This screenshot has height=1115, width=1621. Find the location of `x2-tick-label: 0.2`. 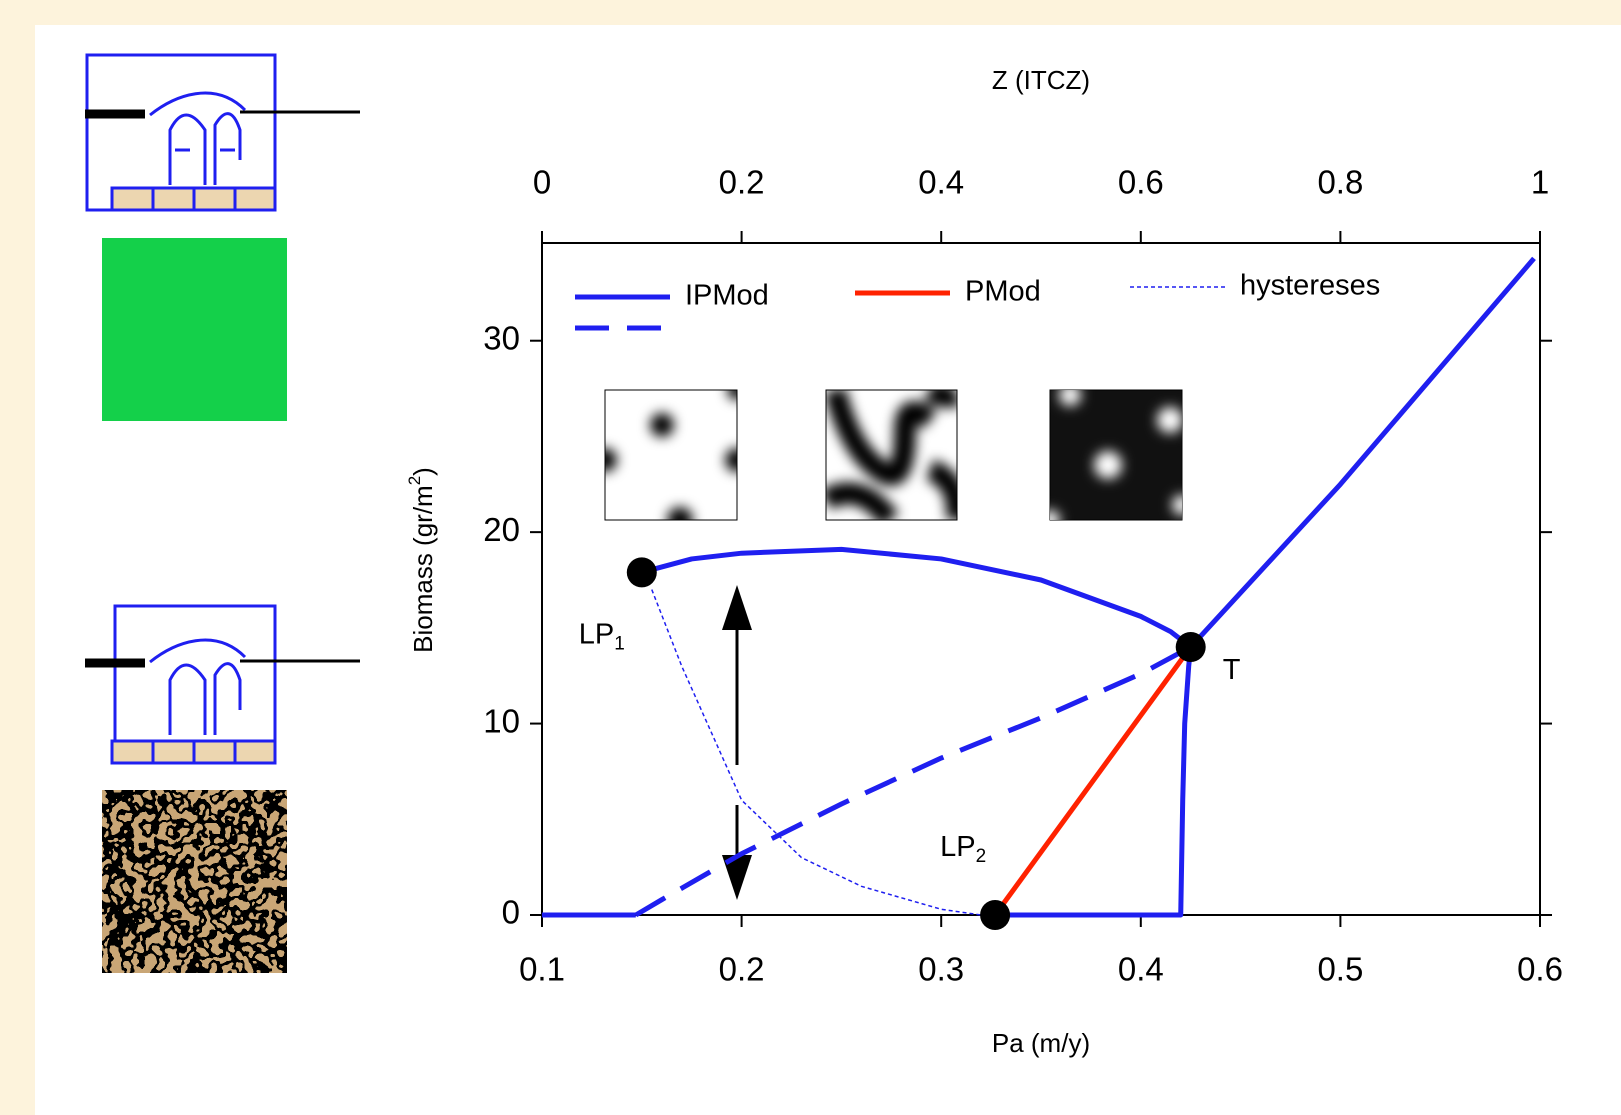

x2-tick-label: 0.2 is located at coordinates (742, 182).